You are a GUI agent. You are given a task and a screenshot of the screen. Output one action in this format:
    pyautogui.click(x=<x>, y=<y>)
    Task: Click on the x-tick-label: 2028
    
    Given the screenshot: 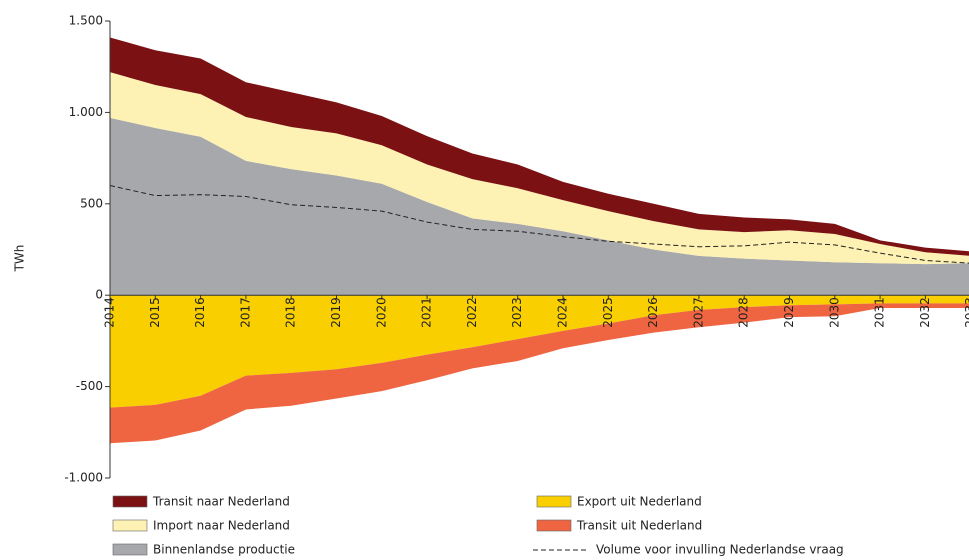 What is the action you would take?
    pyautogui.click(x=744, y=312)
    